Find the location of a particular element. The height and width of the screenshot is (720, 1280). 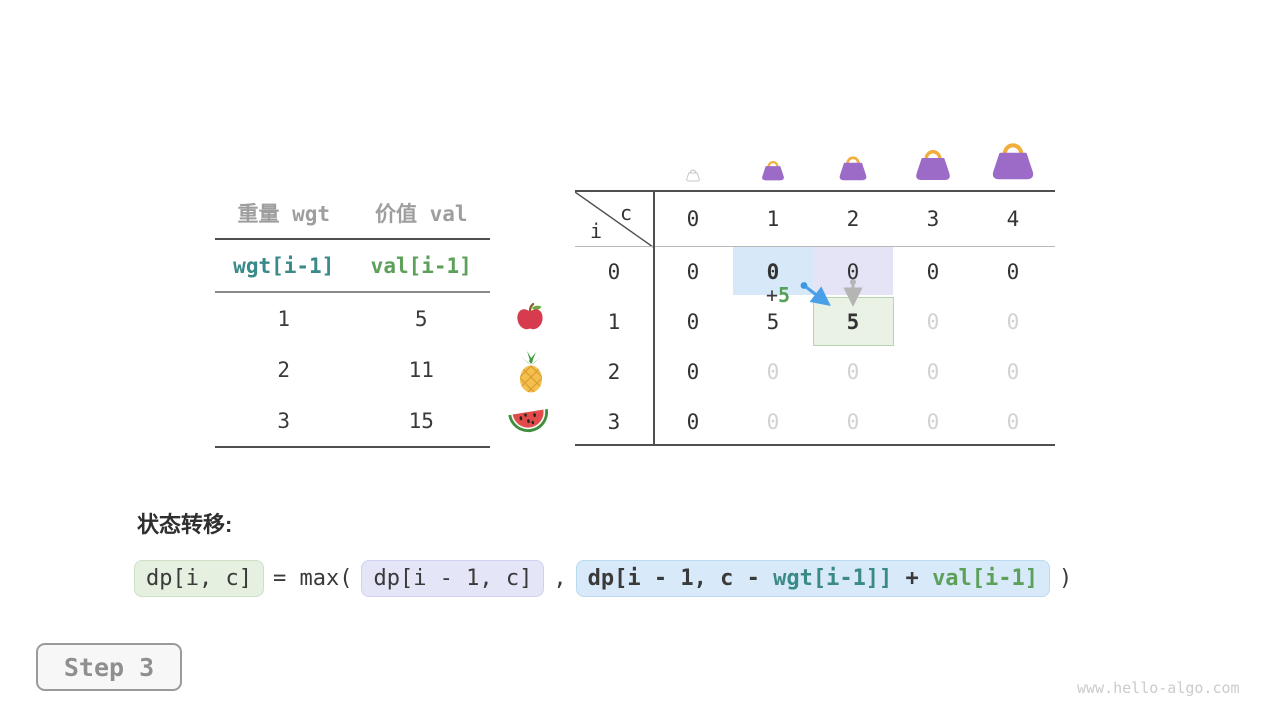

dp-col-header: 3 is located at coordinates (933, 219).